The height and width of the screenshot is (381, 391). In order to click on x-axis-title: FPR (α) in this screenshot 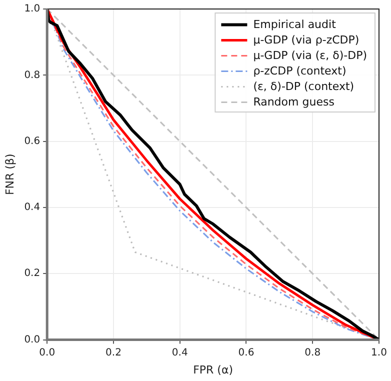, I will do `click(213, 369)`.